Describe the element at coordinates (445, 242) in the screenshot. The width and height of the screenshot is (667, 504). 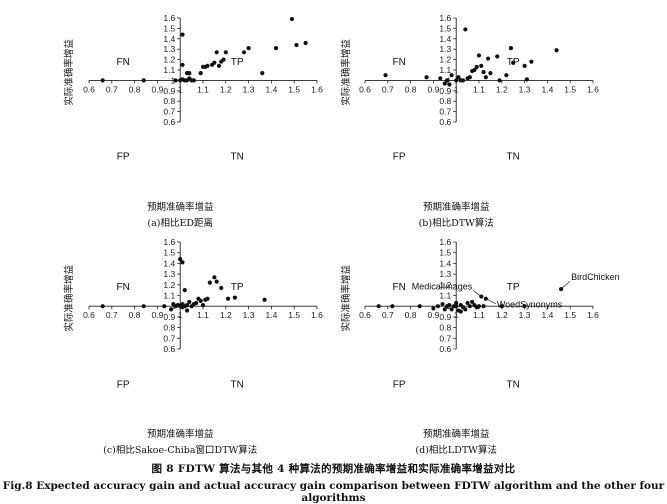
I see `panel-d-y-tick-label: 1.6` at that location.